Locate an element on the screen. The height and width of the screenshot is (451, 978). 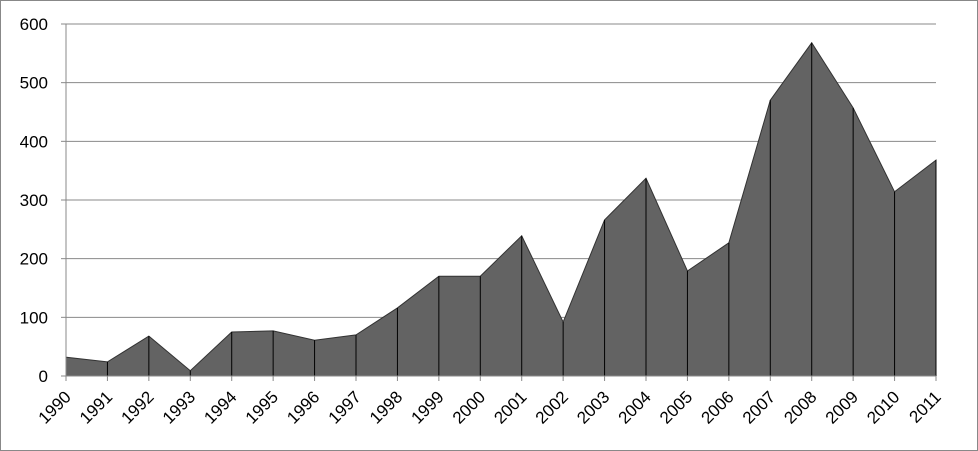
y-tick-label: 600 is located at coordinates (34, 24).